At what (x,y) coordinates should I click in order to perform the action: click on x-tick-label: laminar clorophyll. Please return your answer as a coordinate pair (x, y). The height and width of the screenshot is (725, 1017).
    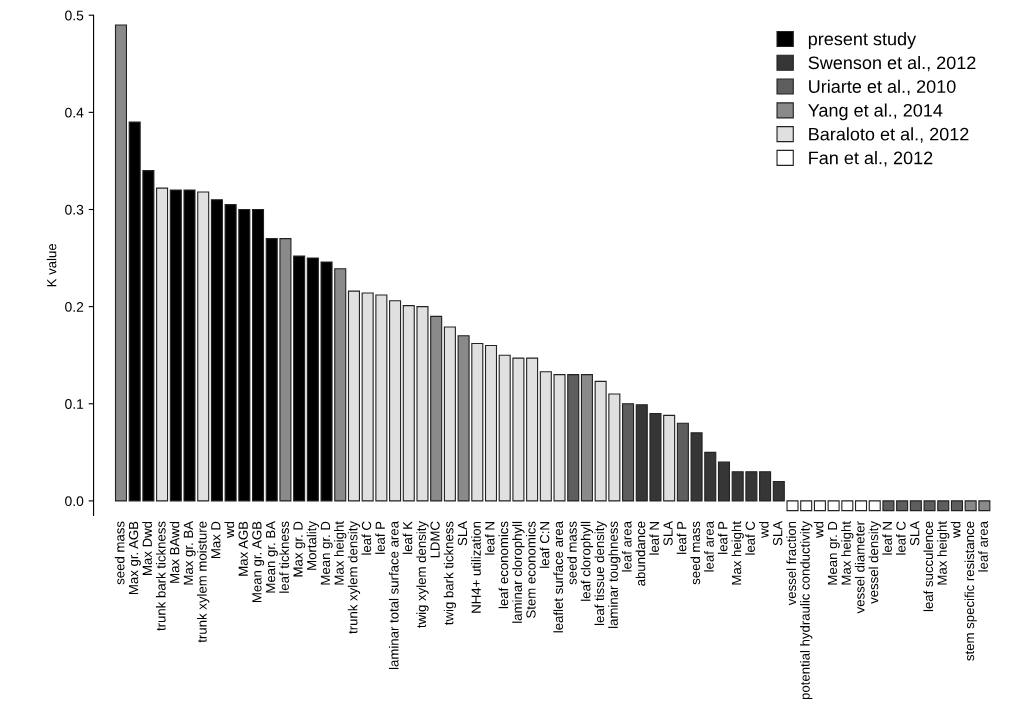
    Looking at the image, I should click on (518, 572).